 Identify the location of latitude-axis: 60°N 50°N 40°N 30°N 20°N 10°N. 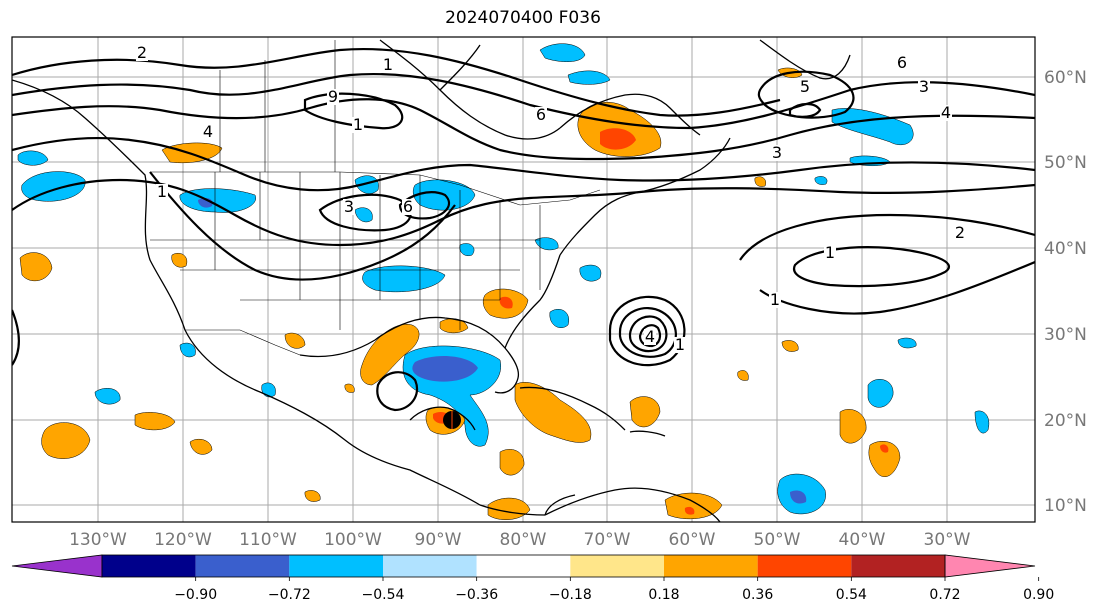
(1065, 292).